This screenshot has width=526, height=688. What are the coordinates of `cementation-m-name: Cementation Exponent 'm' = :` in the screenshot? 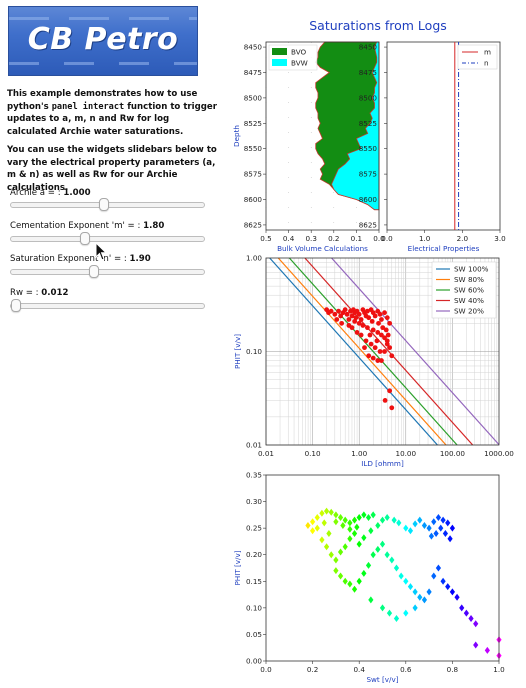 It's located at (77, 226).